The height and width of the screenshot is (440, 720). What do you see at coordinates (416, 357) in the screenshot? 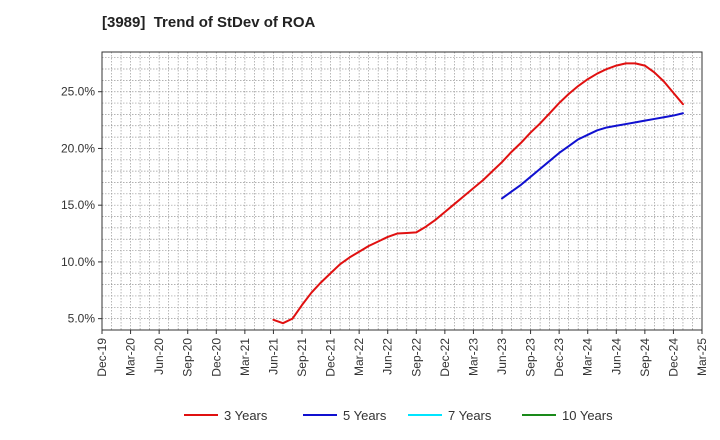
I see `x-tick-label: Sep-22` at bounding box center [416, 357].